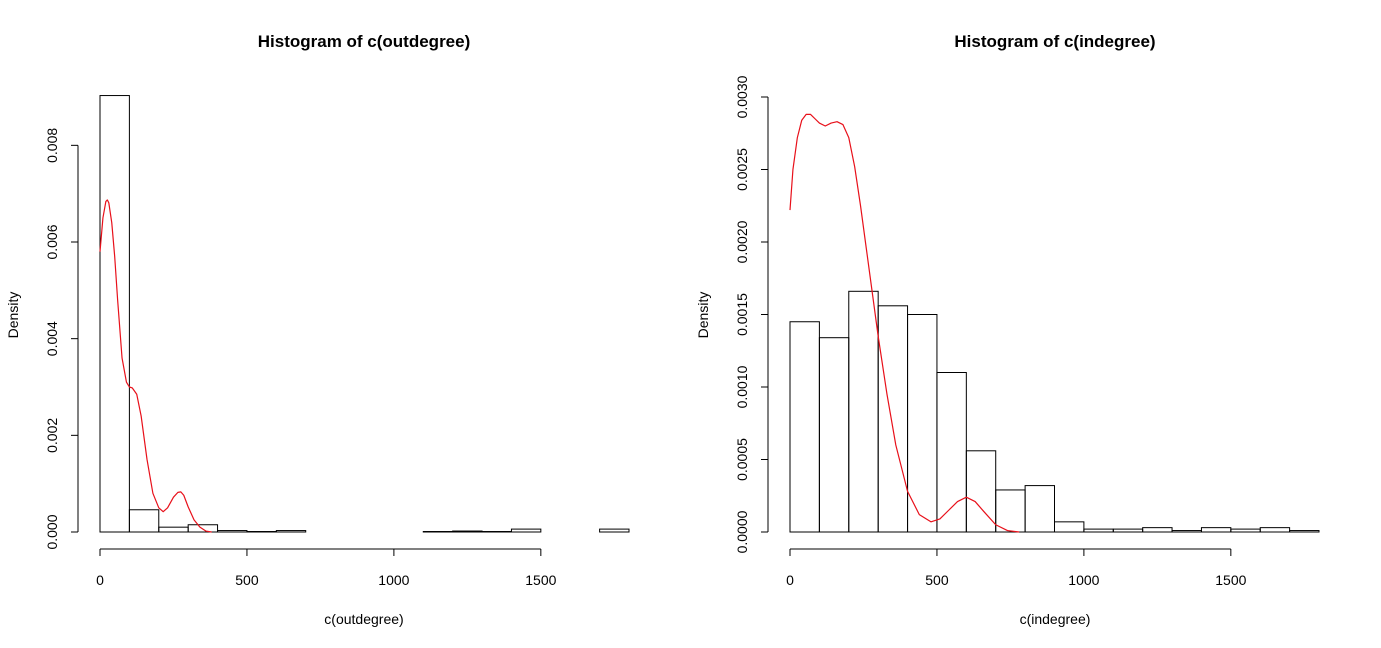  I want to click on y-tick-label: 0.0000, so click(742, 531).